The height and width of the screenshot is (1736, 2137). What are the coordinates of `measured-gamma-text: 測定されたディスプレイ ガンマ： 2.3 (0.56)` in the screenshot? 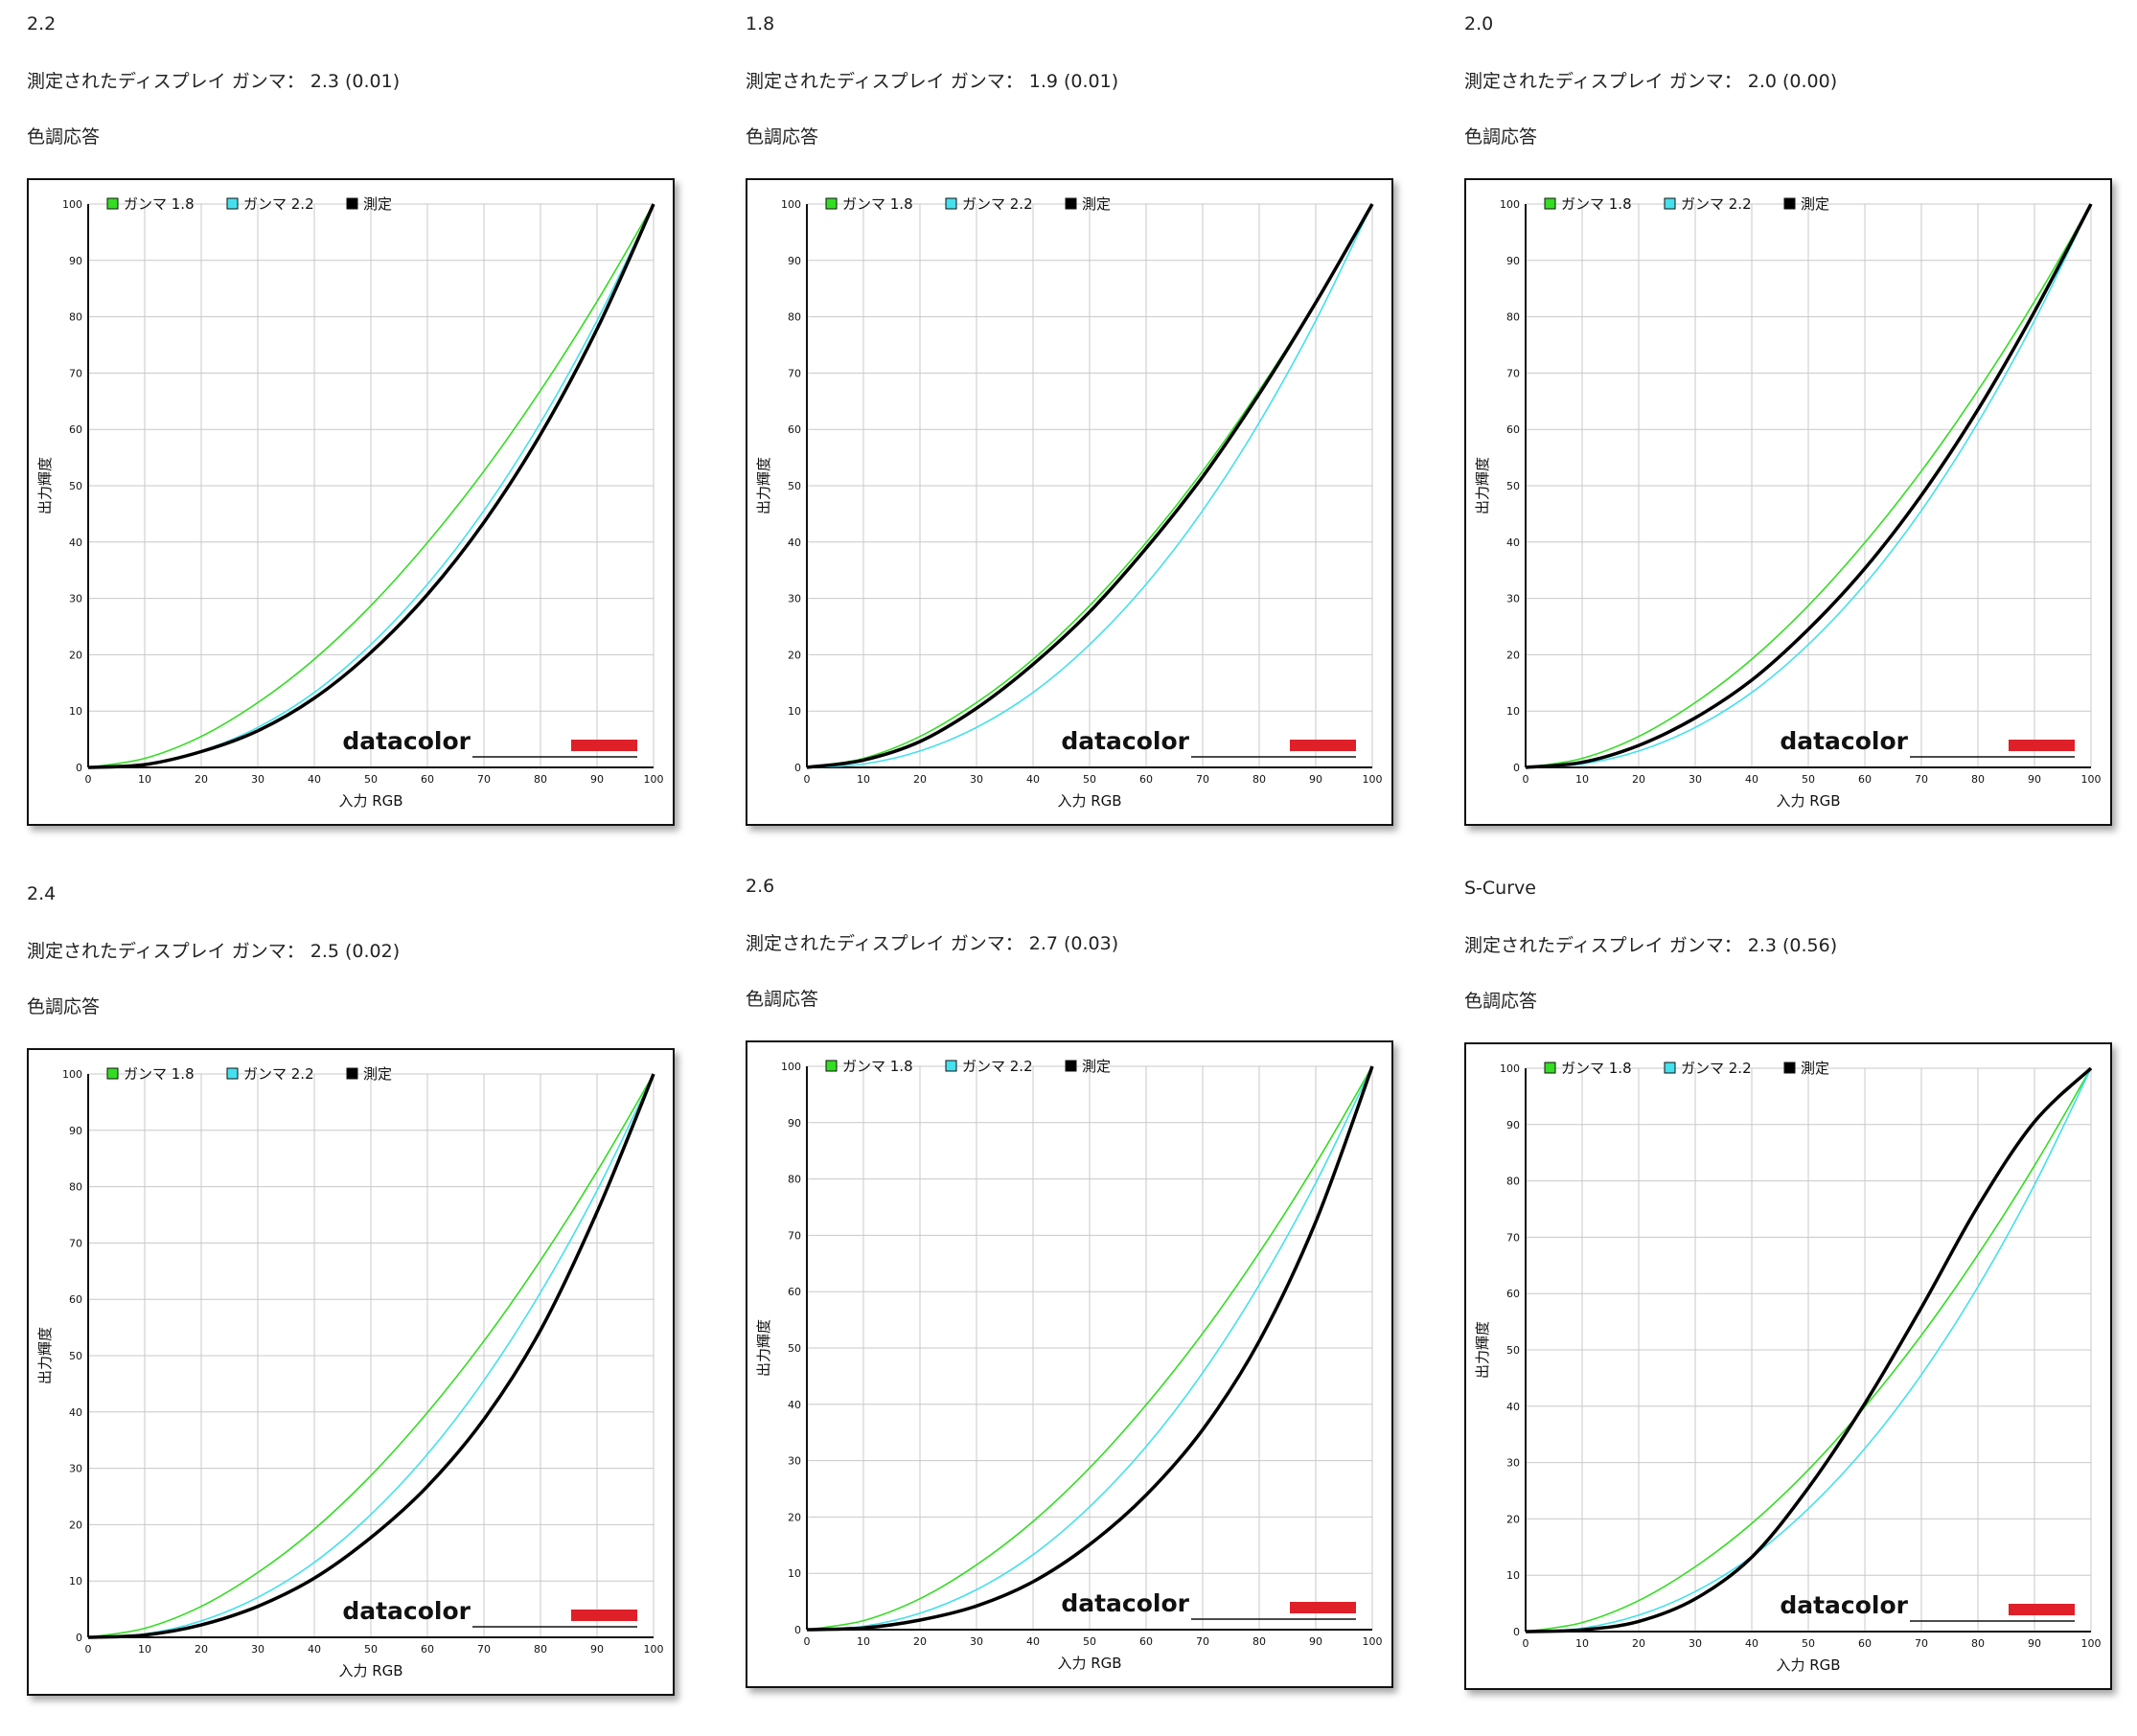 It's located at (1651, 946).